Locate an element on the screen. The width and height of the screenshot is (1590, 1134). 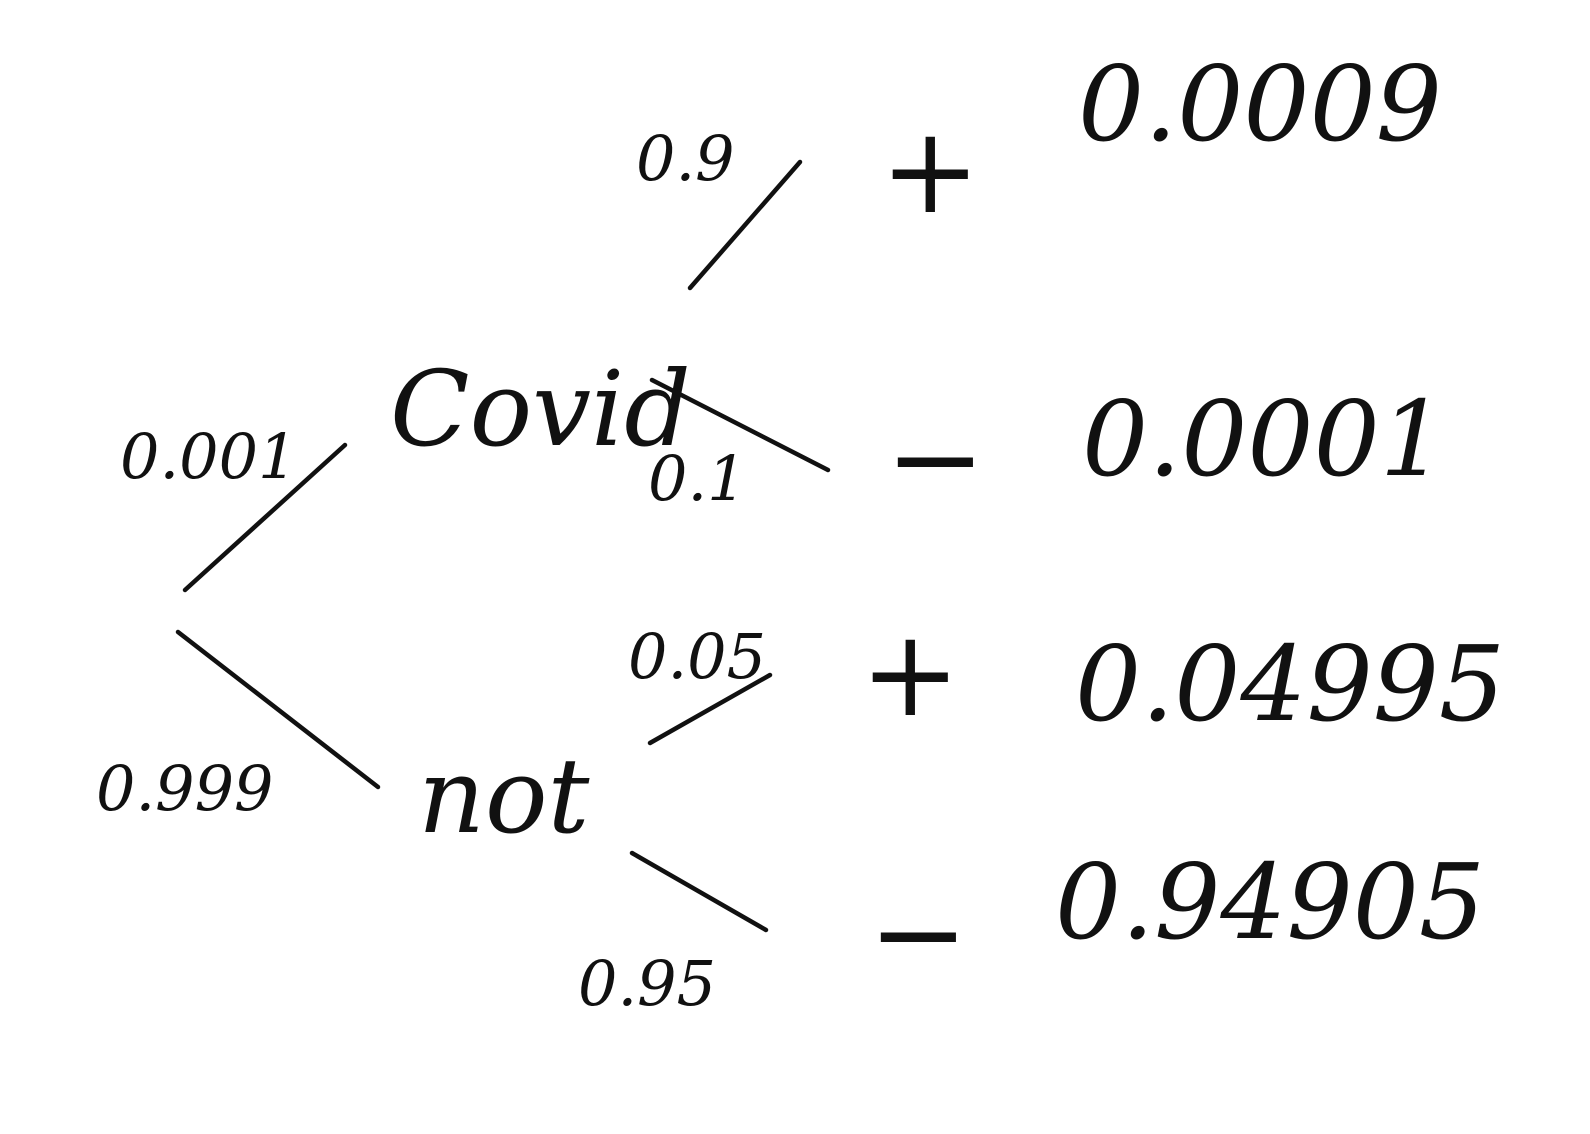
branch-not-positive is located at coordinates (710, 709).